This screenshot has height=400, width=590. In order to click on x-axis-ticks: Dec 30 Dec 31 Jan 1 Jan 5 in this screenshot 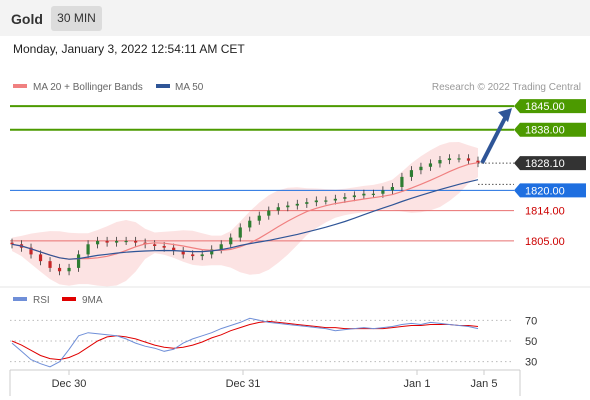, I will do `click(275, 380)`.